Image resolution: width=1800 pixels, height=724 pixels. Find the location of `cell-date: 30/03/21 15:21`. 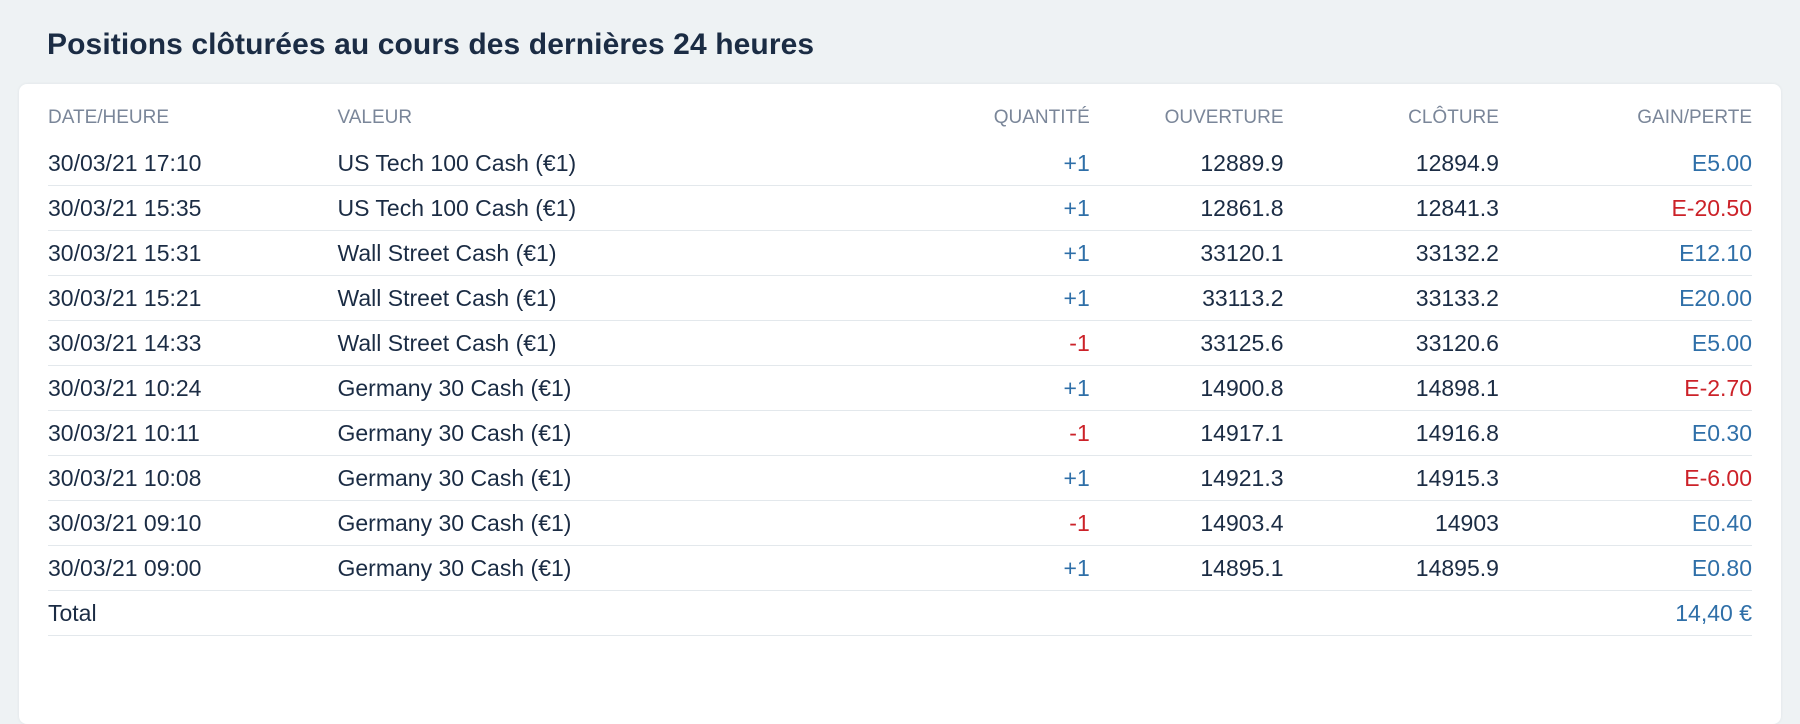

cell-date: 30/03/21 15:21 is located at coordinates (193, 298).